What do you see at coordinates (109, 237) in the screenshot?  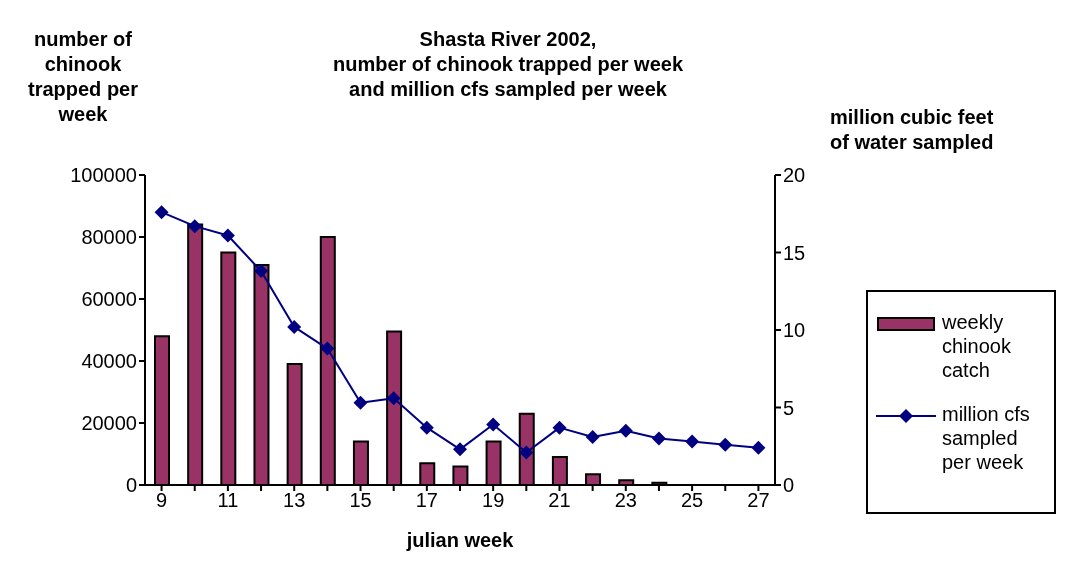 I see `y-tick-label: 80000` at bounding box center [109, 237].